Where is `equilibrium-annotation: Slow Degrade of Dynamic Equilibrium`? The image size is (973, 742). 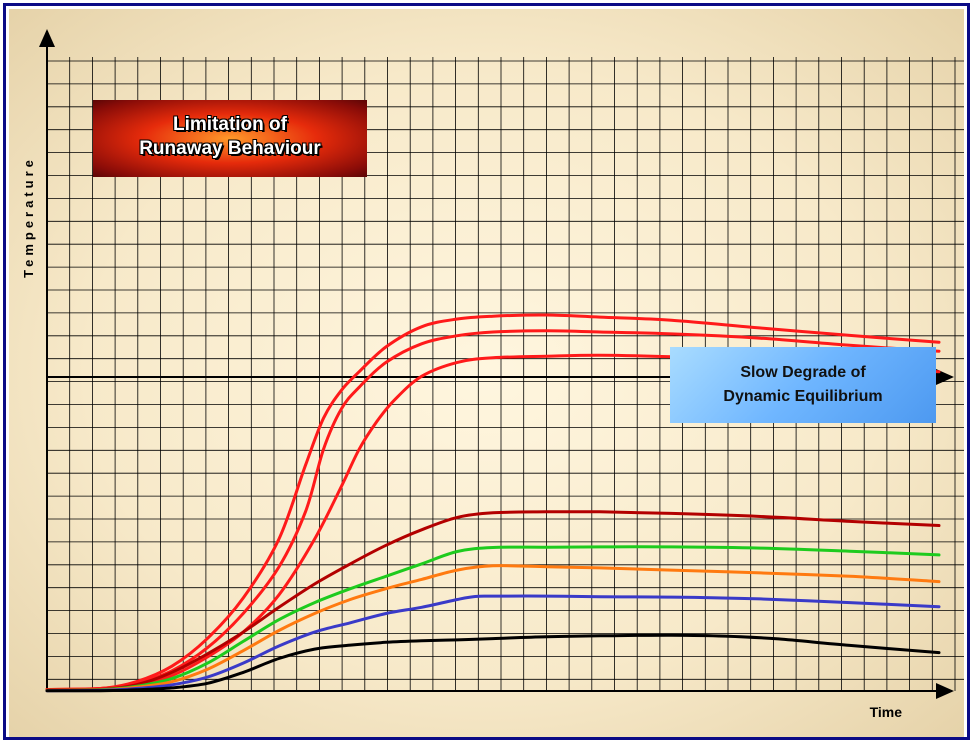 equilibrium-annotation: Slow Degrade of Dynamic Equilibrium is located at coordinates (803, 385).